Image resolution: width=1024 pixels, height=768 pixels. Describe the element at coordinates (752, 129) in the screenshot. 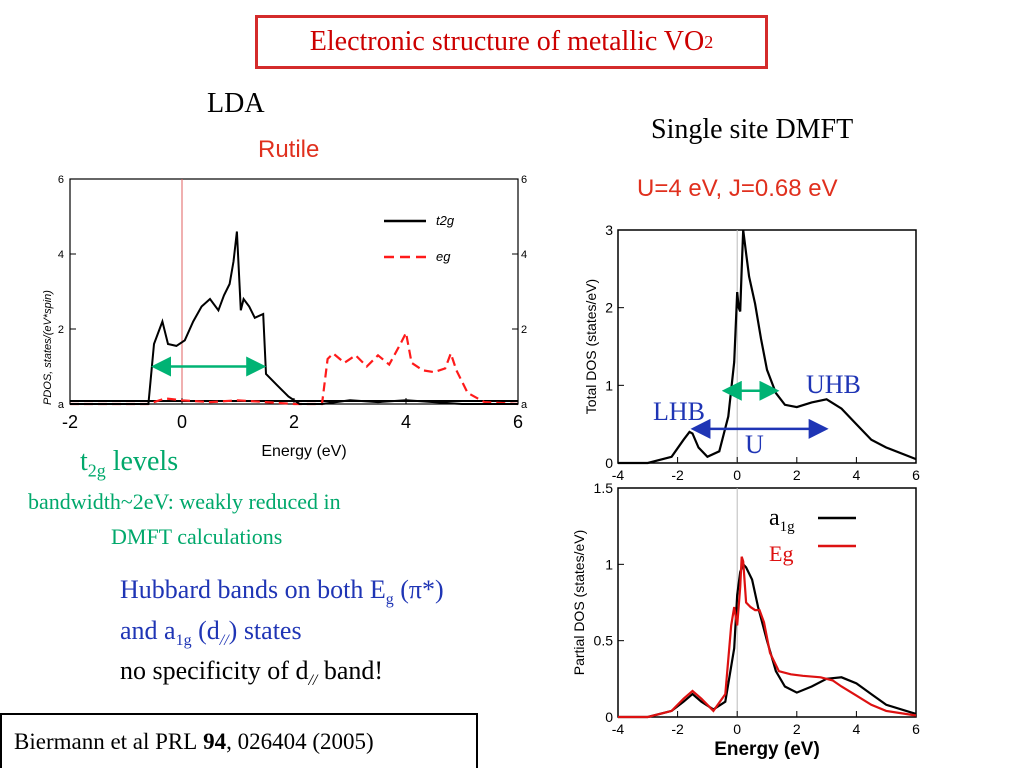

I see `dmft-label: Single site DMFT` at that location.